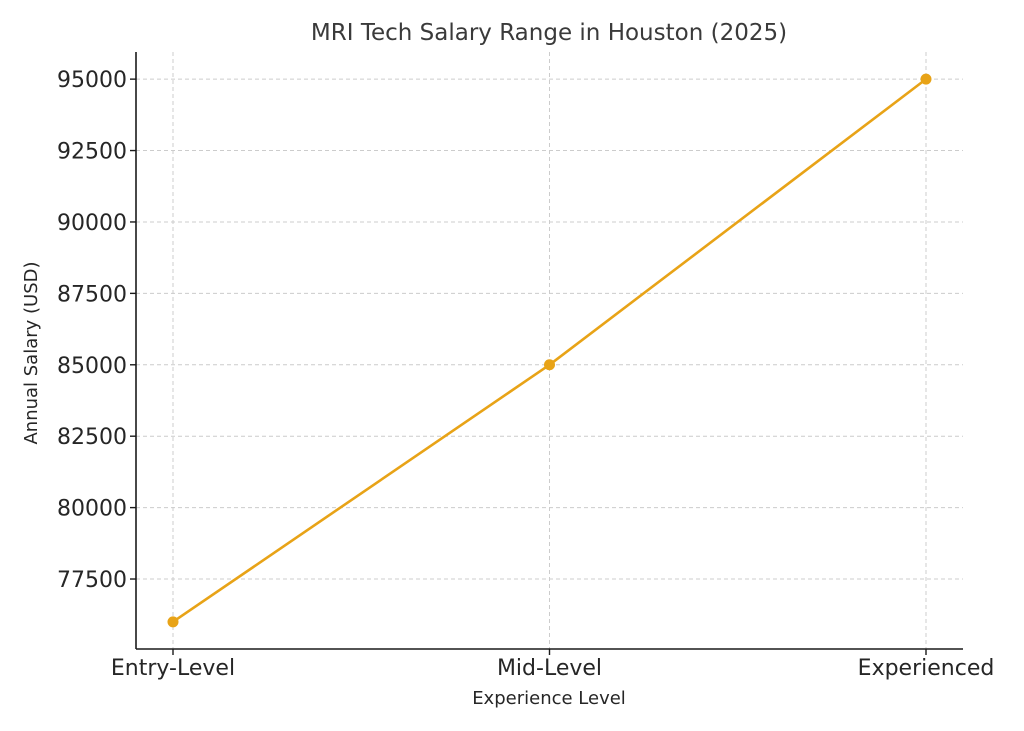 The image size is (1024, 731). I want to click on y-tick-label: 80000, so click(92, 509).